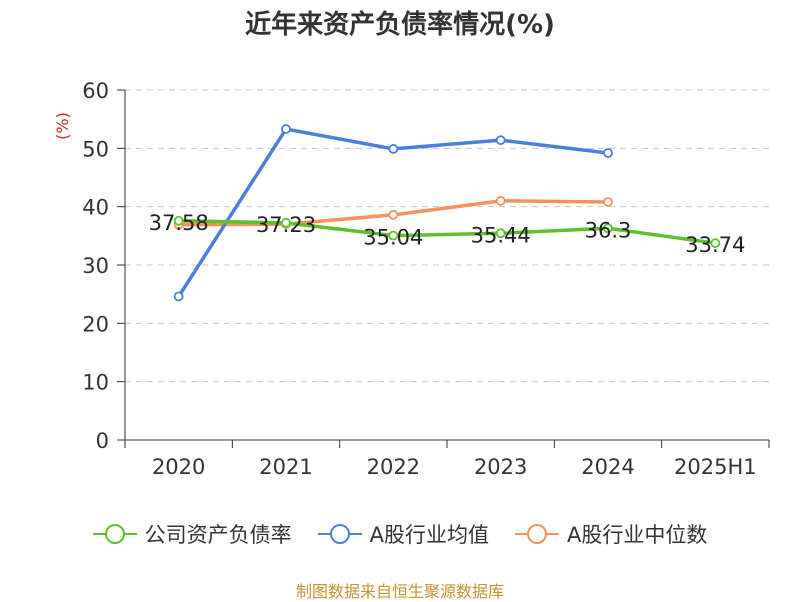 The width and height of the screenshot is (800, 602). Describe the element at coordinates (218, 535) in the screenshot. I see `legend-label-company: 公司资产负债率` at that location.